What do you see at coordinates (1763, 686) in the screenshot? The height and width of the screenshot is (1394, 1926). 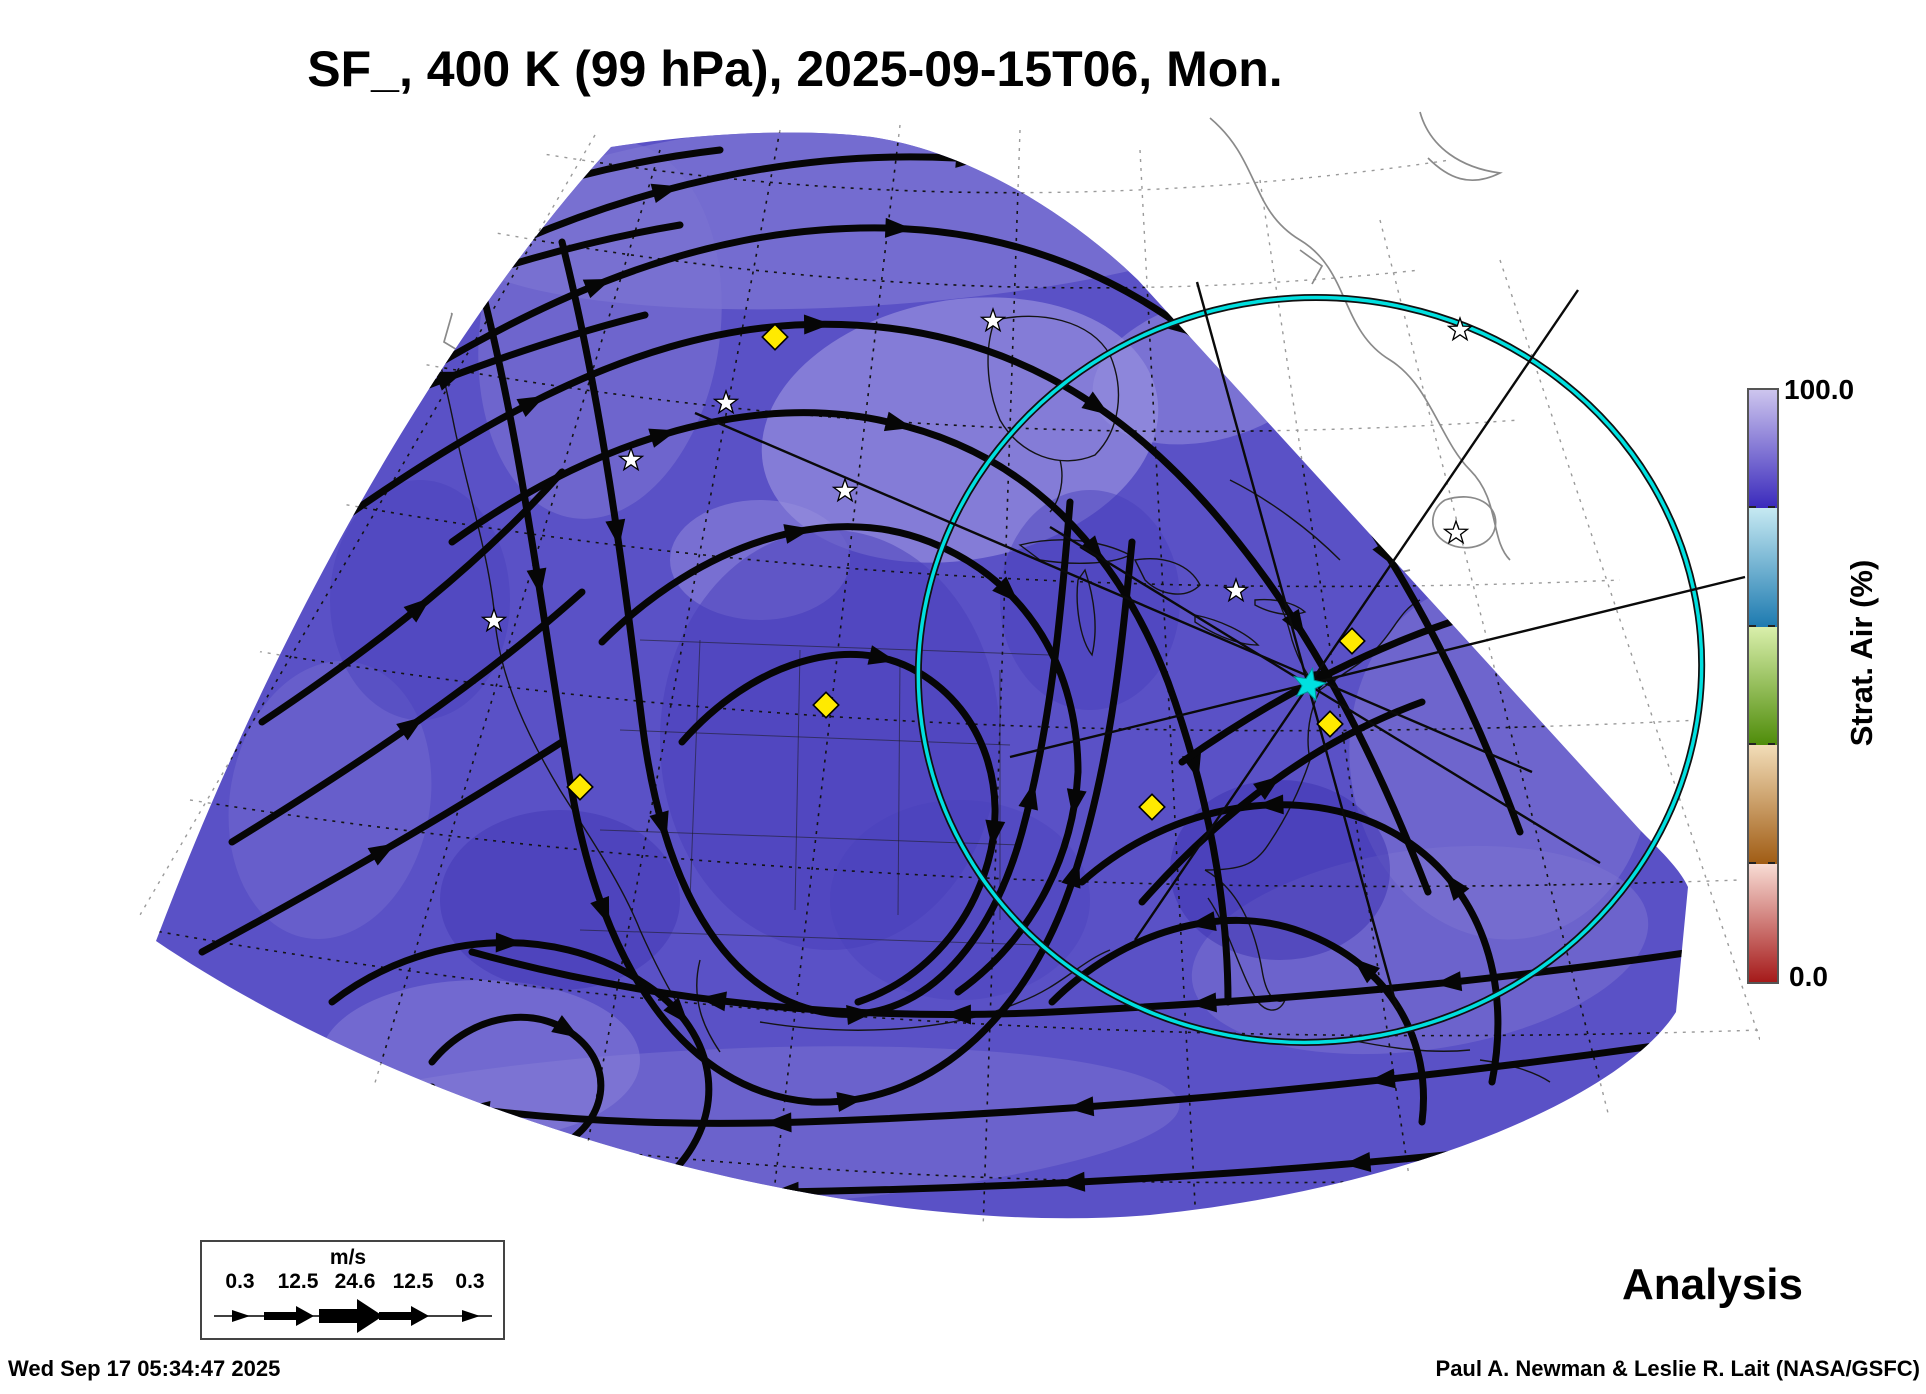 I see `colorbar-segment` at bounding box center [1763, 686].